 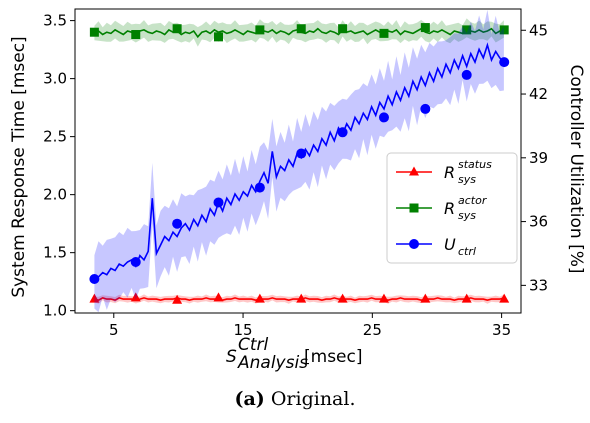 I want to click on x-axis-label-sup: Ctrl, so click(x=253, y=345).